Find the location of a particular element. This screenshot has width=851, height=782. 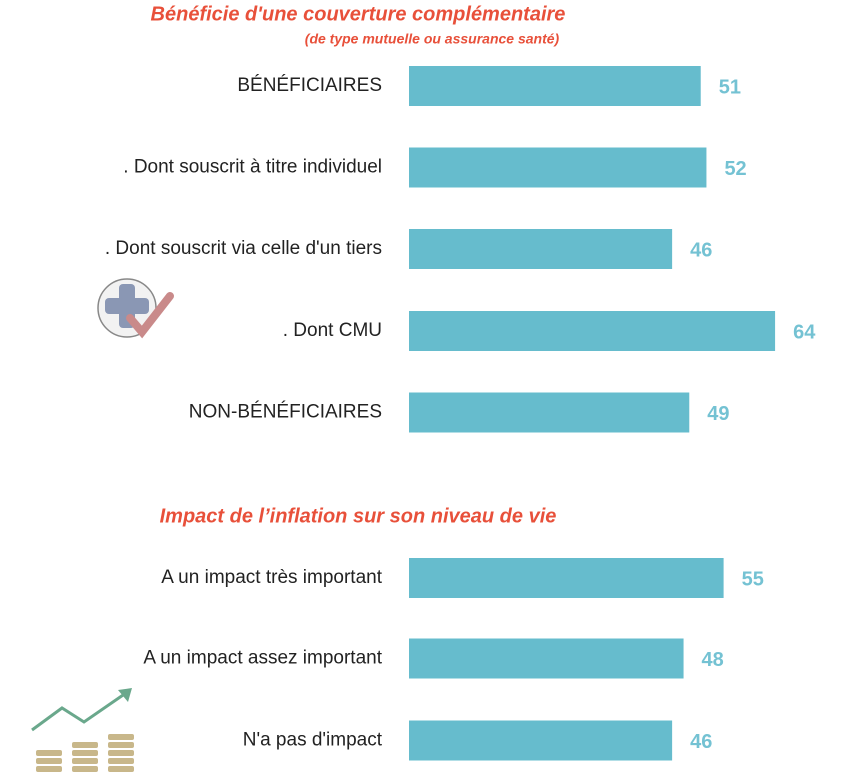

category-label: A un impact très important is located at coordinates (271, 577).